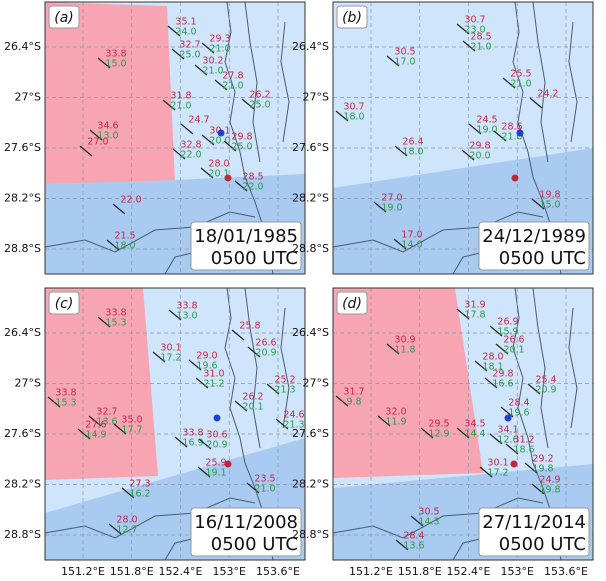  Describe the element at coordinates (395, 412) in the screenshot. I see `temperature: 32.0` at that location.